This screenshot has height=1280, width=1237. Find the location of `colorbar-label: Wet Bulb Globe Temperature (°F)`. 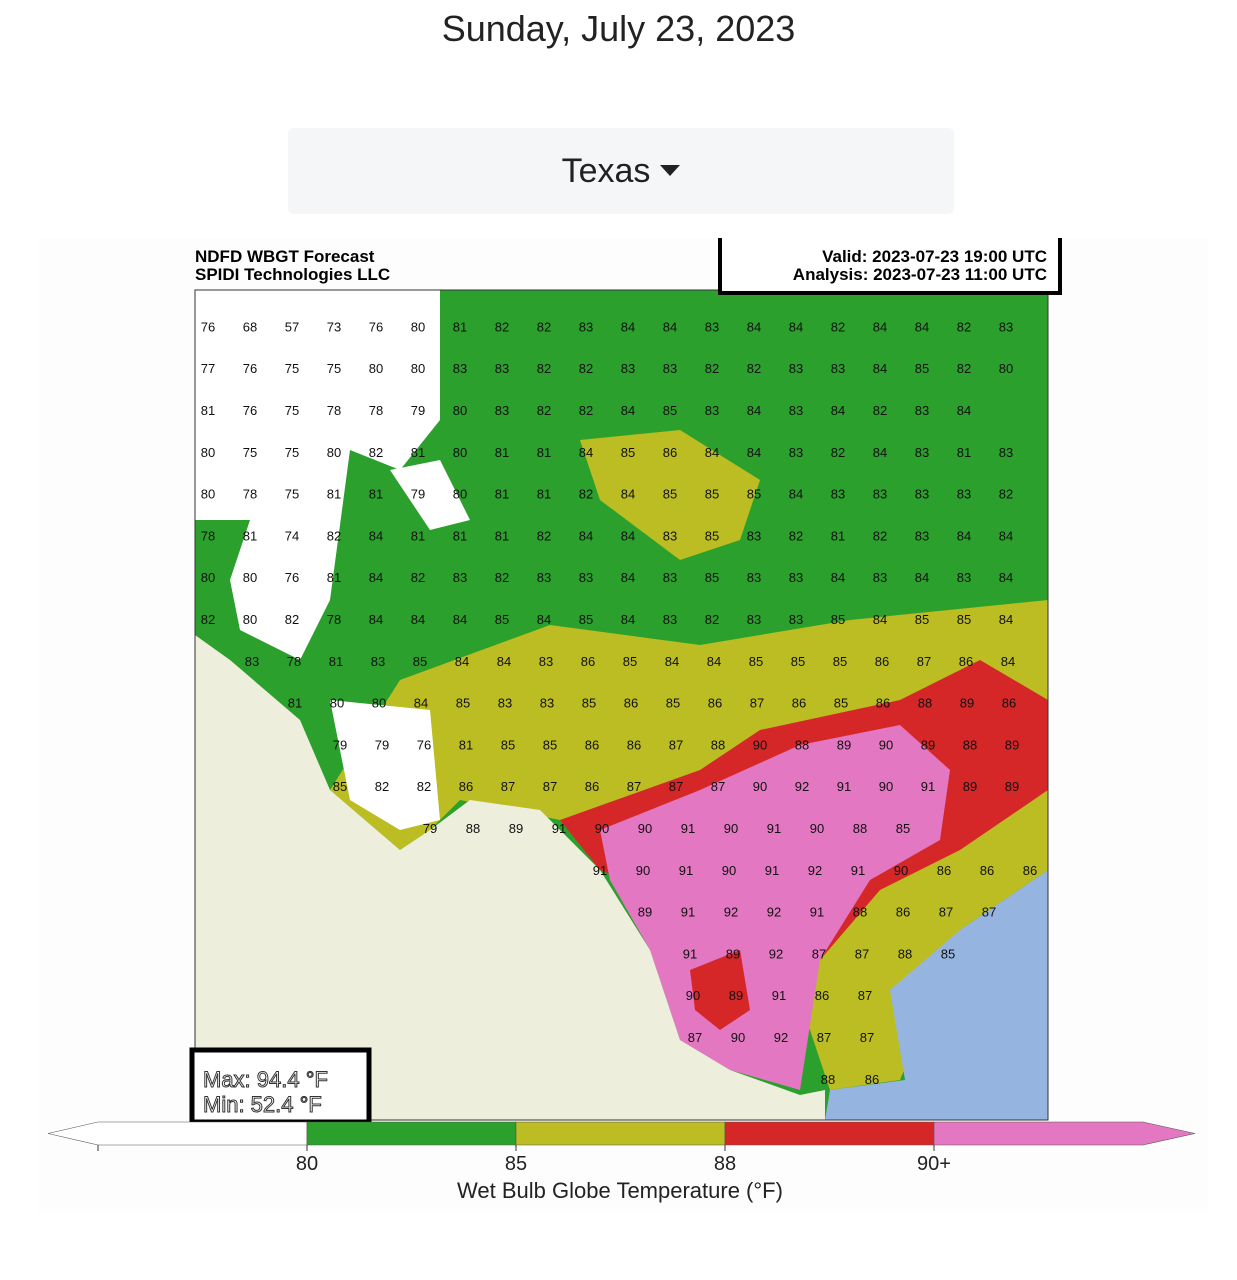

colorbar-label: Wet Bulb Globe Temperature (°F) is located at coordinates (620, 1190).